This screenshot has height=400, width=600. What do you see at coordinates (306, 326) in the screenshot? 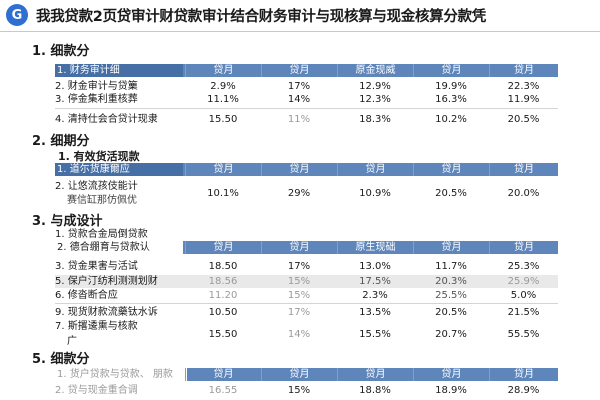
I see `table-row: 7. 斯撂逶熏与核款` at bounding box center [306, 326].